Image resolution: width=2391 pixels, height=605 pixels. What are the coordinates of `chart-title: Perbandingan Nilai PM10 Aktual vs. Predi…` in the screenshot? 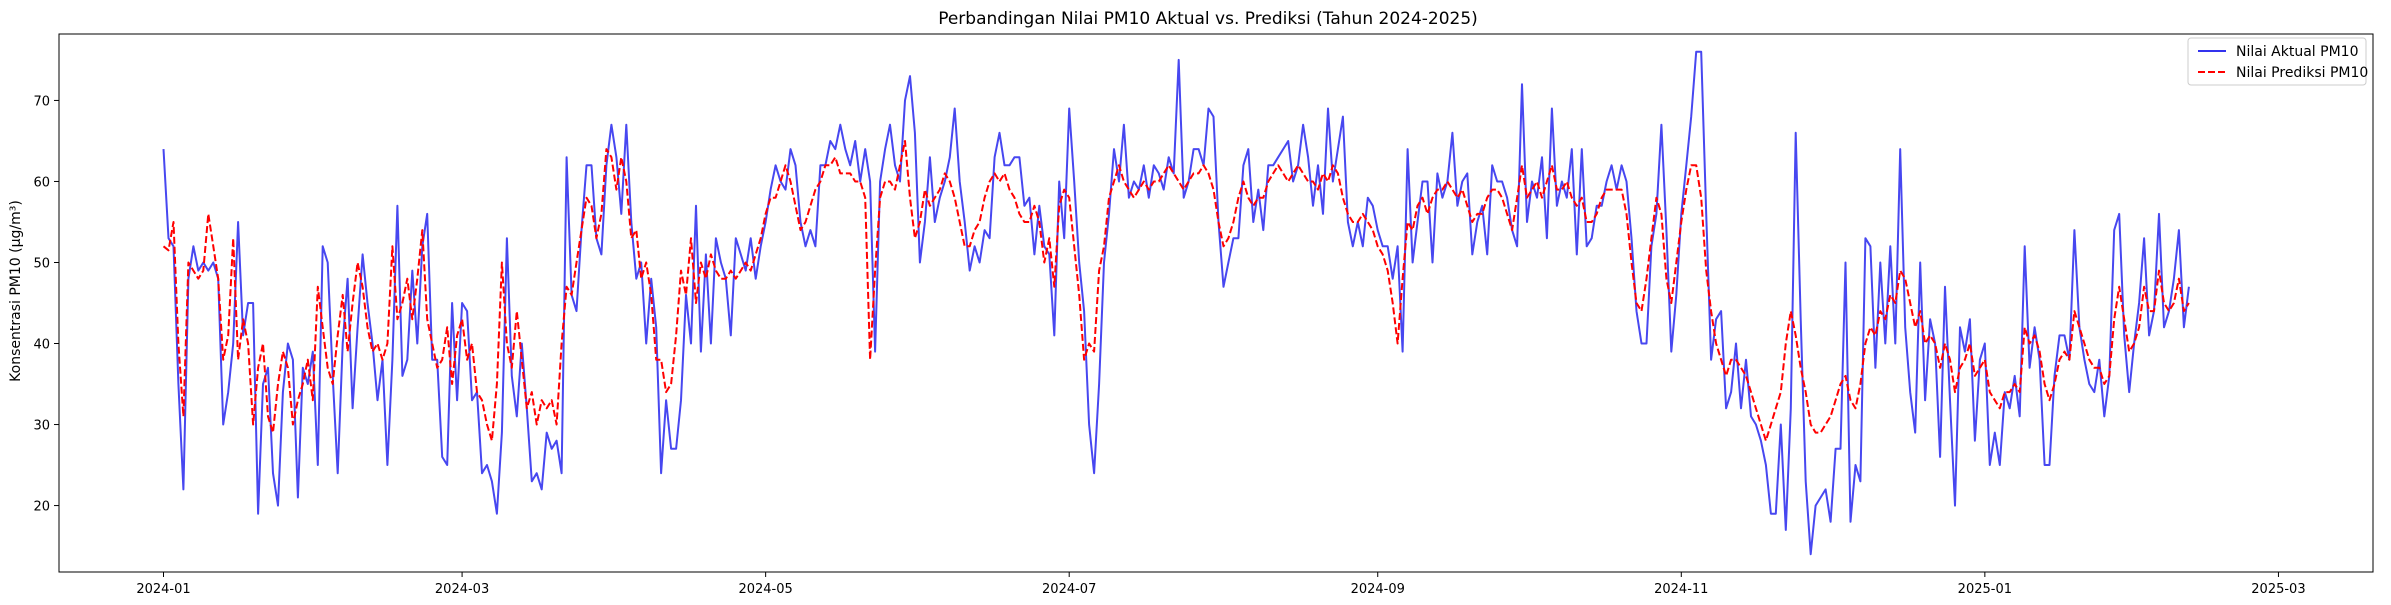 It's located at (1208, 19).